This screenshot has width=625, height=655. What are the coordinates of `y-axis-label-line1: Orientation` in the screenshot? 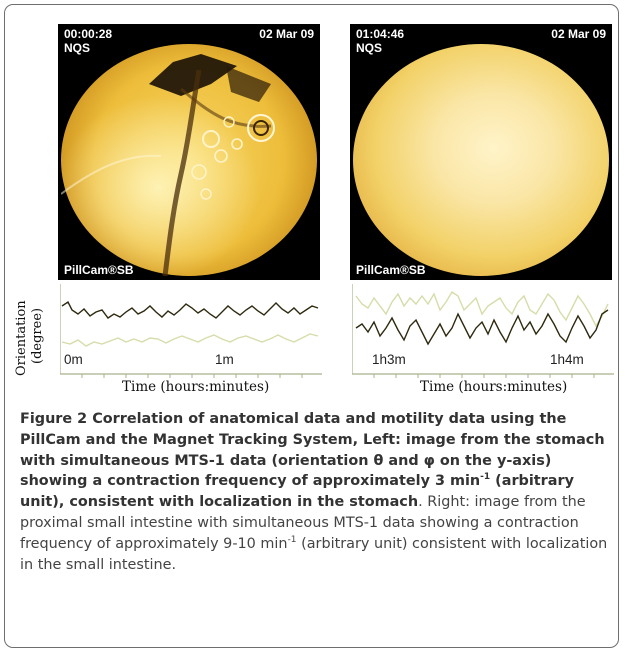 It's located at (21, 338).